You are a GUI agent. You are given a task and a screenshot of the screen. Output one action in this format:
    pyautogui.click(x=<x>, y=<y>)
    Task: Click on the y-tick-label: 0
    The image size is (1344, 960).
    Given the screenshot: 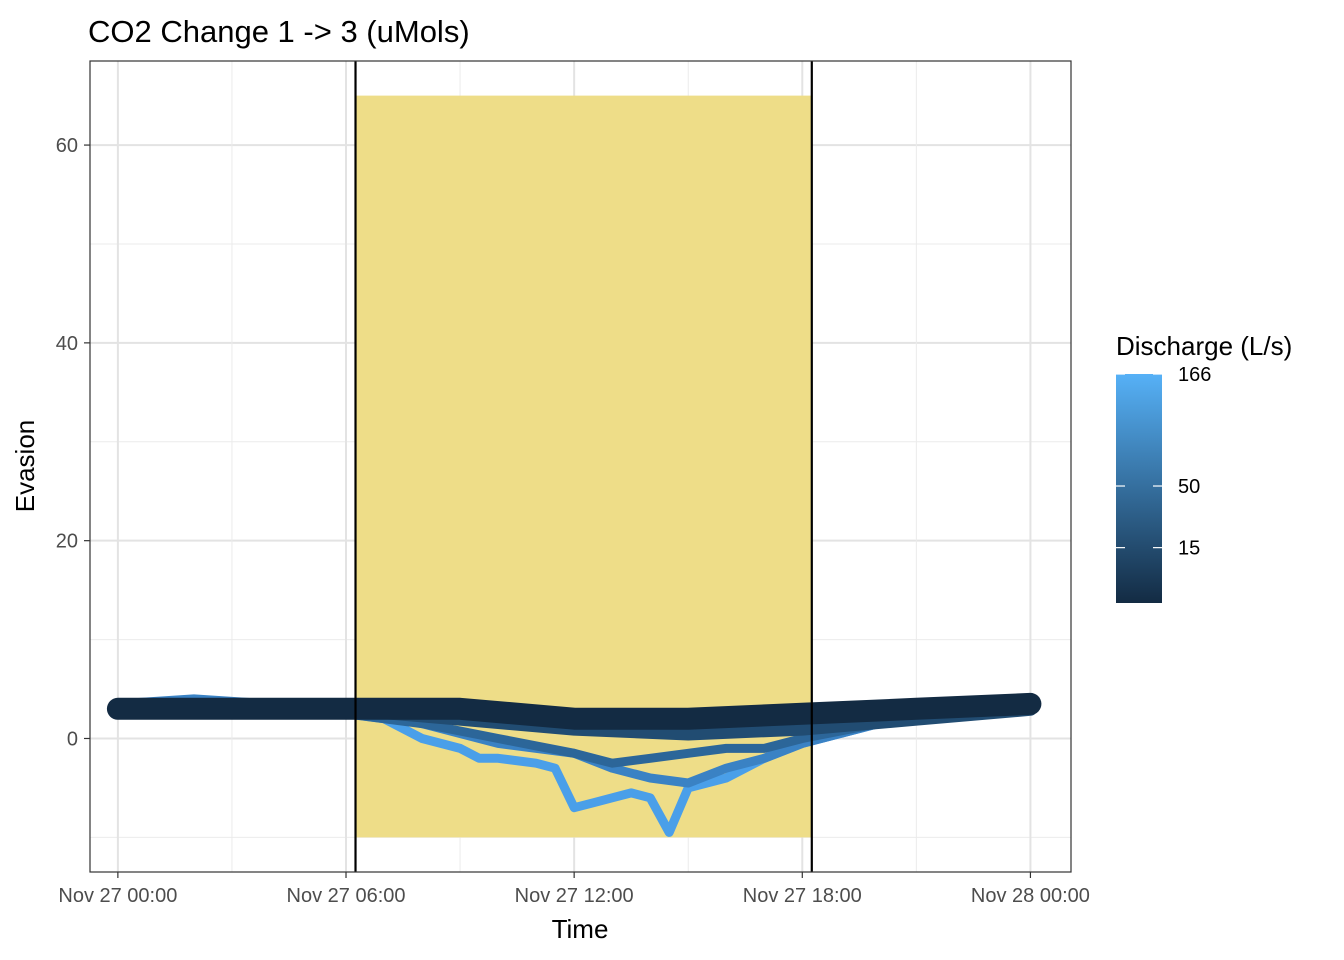 What is the action you would take?
    pyautogui.click(x=72, y=739)
    